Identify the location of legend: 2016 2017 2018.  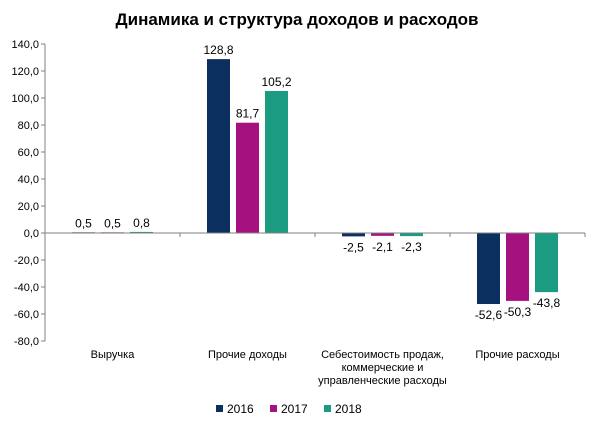
(289, 409).